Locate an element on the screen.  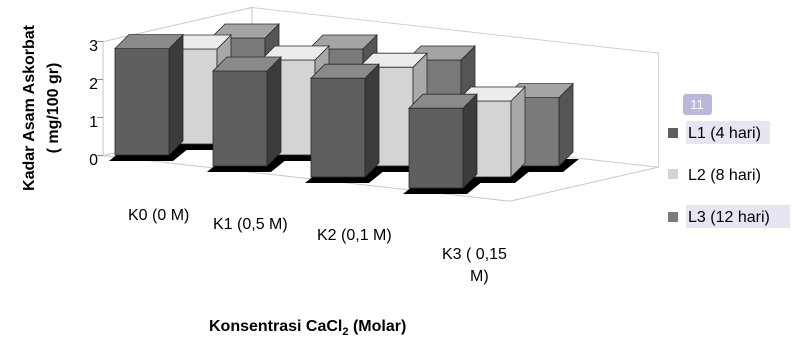
x-category-label-continuation: M) is located at coordinates (479, 276).